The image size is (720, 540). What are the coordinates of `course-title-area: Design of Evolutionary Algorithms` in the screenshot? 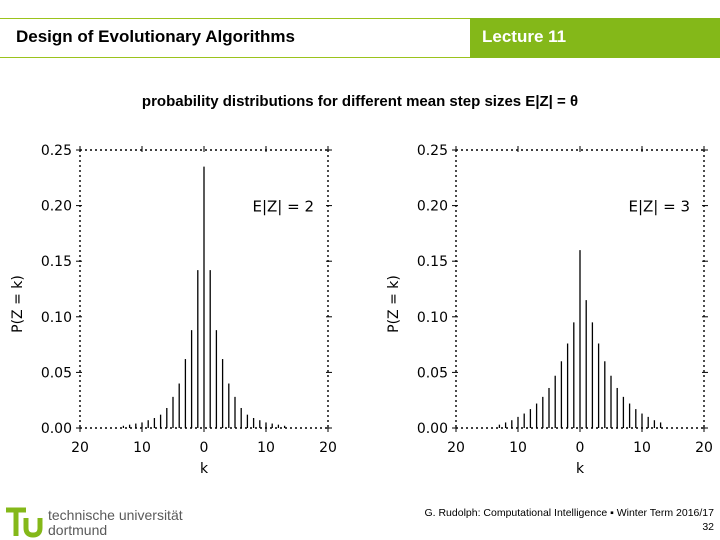 It's located at (235, 38).